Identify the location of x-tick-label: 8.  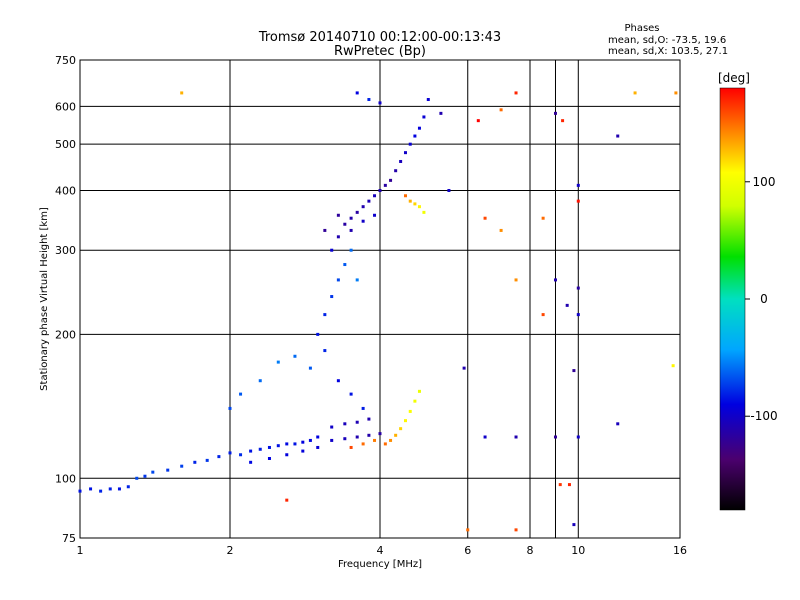
(530, 550).